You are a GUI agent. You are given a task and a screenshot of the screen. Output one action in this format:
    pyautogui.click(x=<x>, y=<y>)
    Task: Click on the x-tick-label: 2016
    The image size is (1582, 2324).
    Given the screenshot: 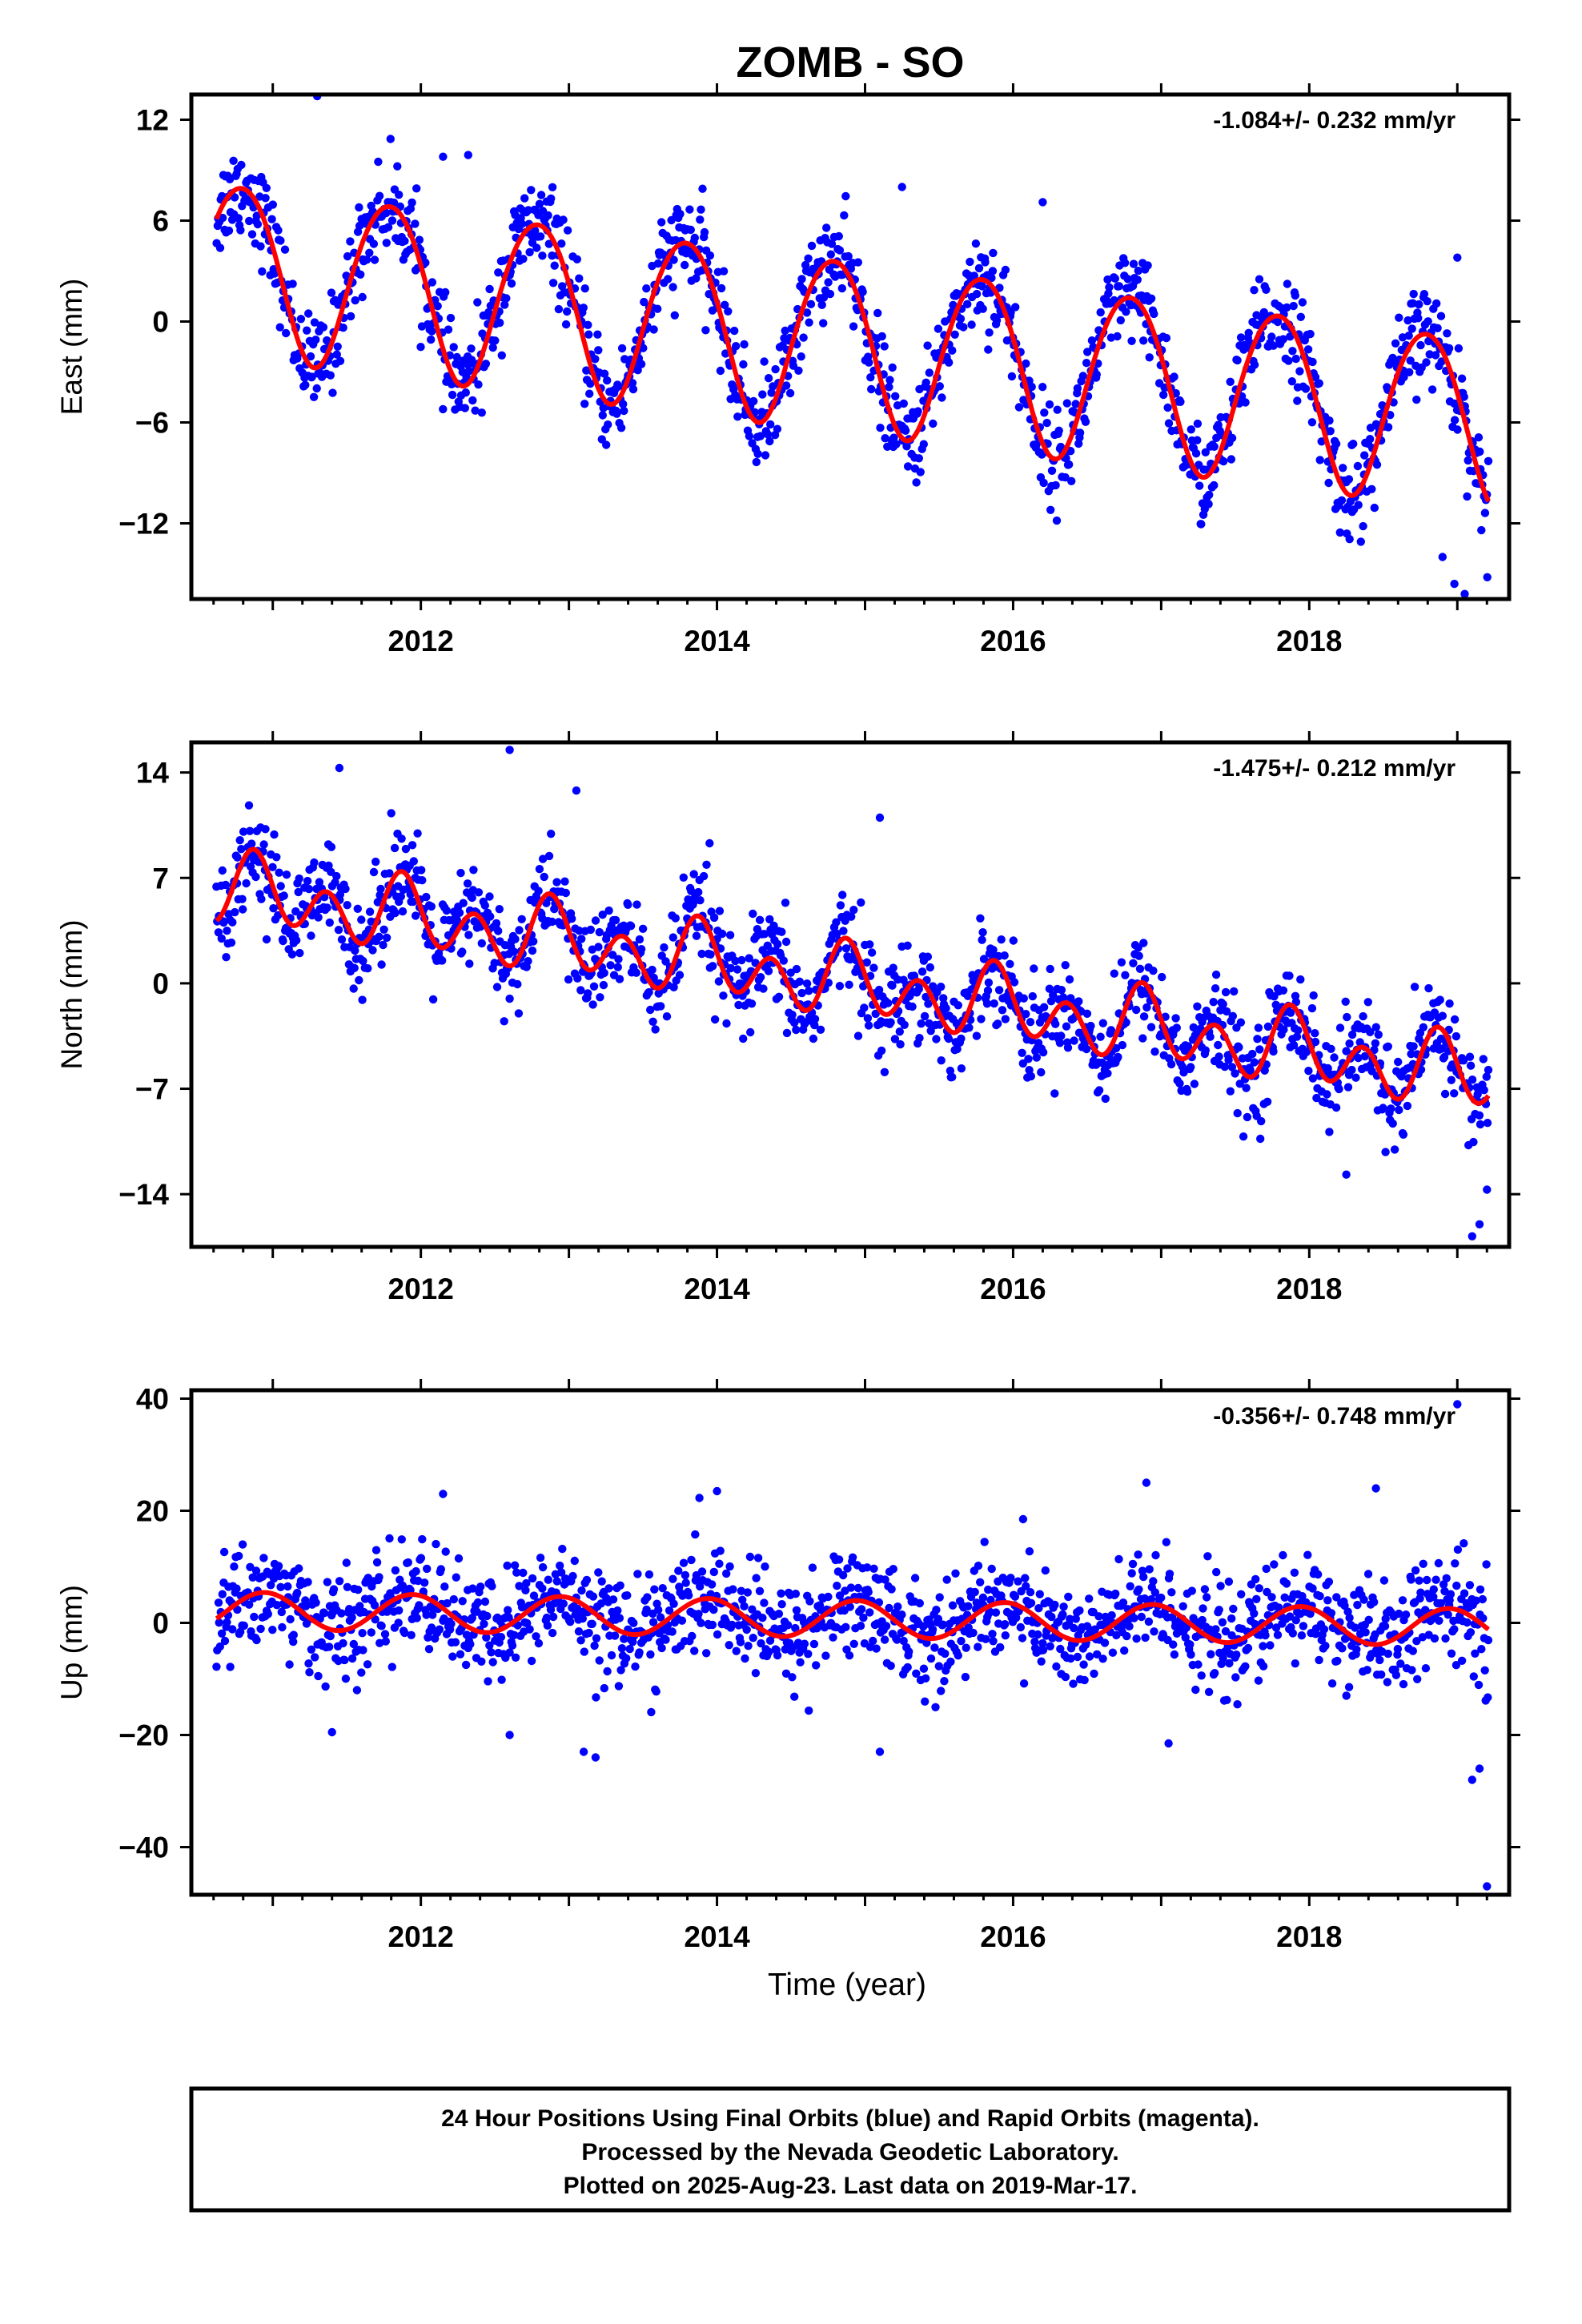 What is the action you would take?
    pyautogui.click(x=1013, y=641)
    